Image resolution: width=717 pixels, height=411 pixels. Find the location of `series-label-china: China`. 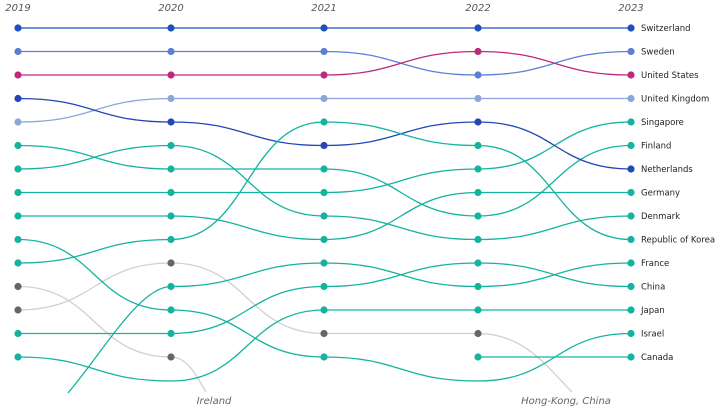

series-label-china: China is located at coordinates (653, 288).